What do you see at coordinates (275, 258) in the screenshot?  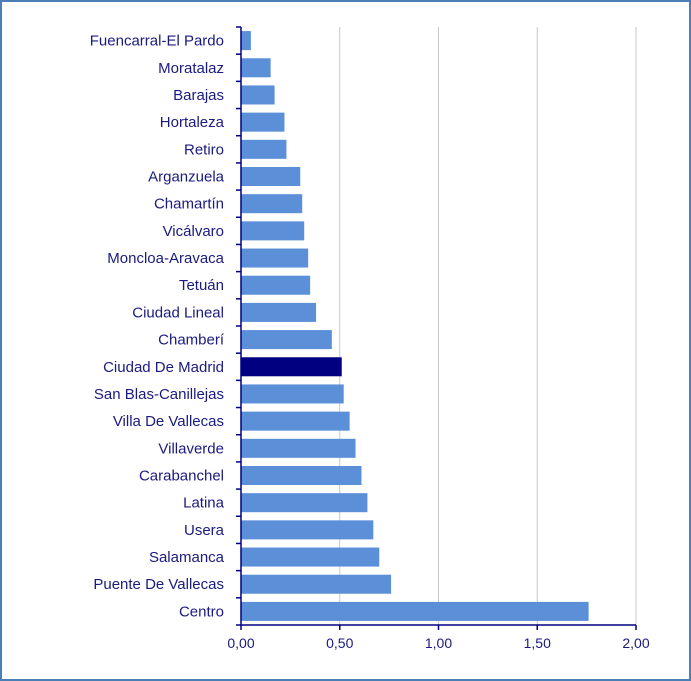 I see `bar-moncloa-aravaca` at bounding box center [275, 258].